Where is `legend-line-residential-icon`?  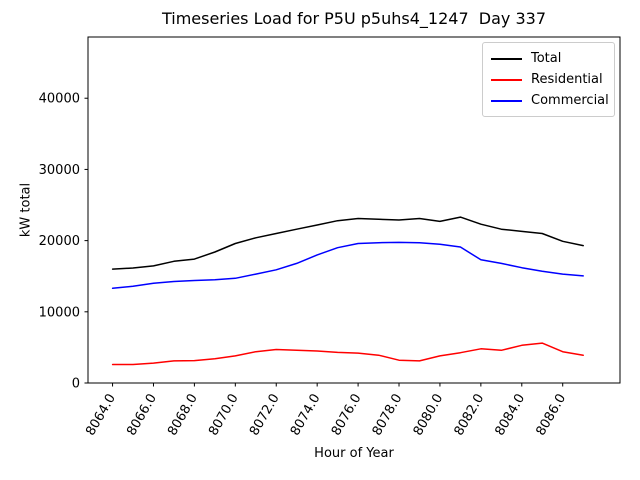
legend-line-residential-icon is located at coordinates (506, 79).